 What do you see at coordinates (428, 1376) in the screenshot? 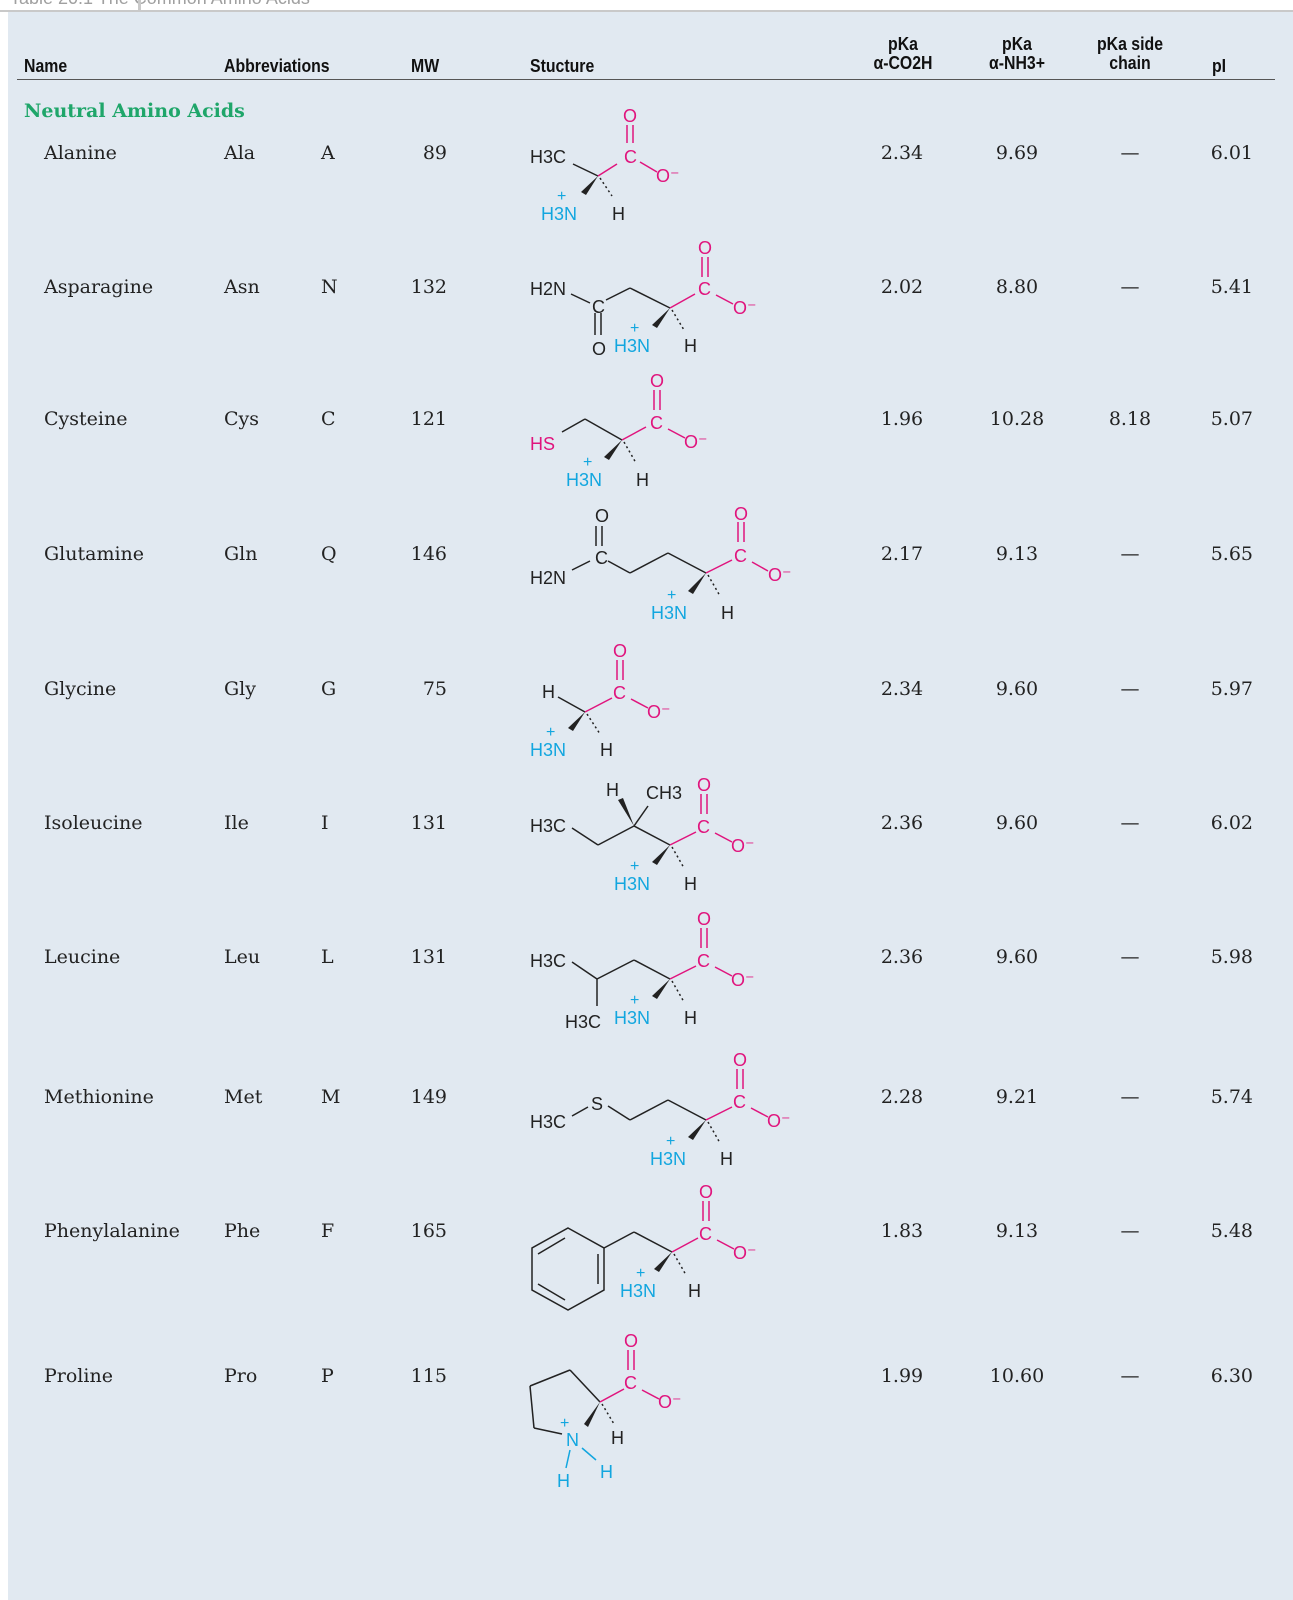
I see `row-mw: 115` at bounding box center [428, 1376].